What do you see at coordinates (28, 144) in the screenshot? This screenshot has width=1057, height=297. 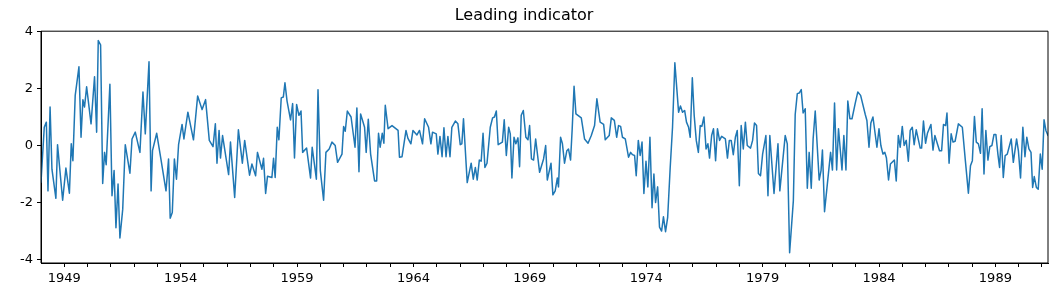 I see `y-tick-label: 0` at bounding box center [28, 144].